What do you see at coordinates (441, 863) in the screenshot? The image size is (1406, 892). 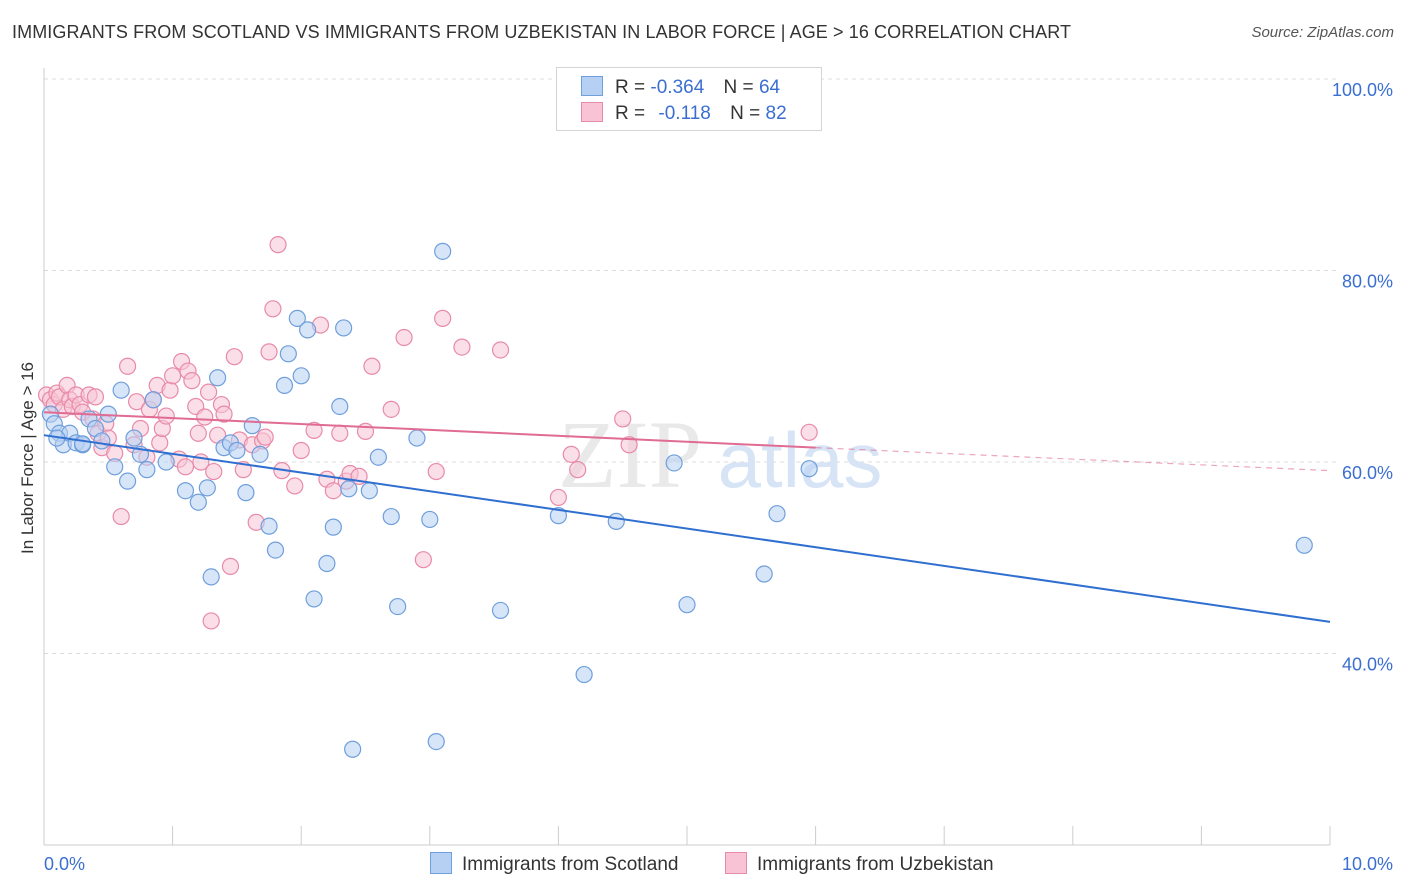 I see `bottom-legend-swatch-scotland` at bounding box center [441, 863].